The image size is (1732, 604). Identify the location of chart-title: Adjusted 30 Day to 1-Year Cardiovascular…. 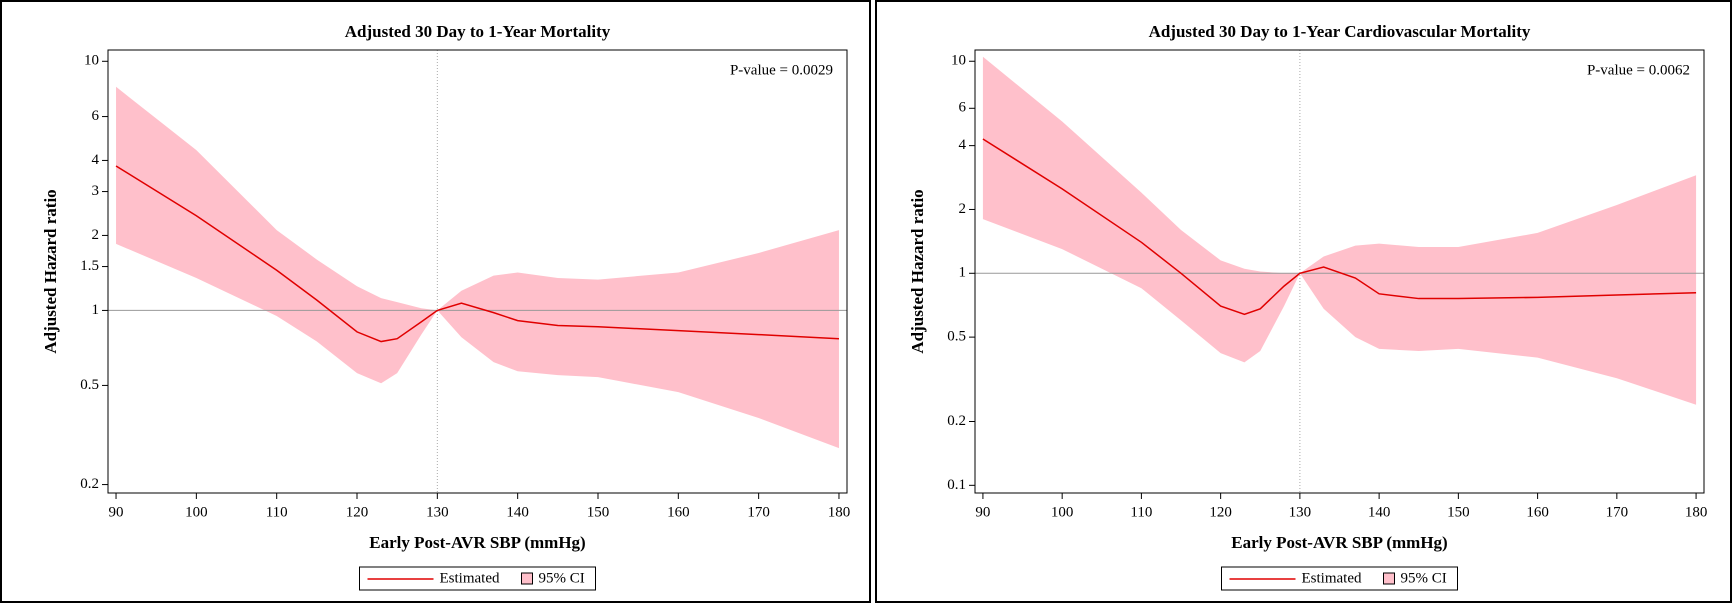
(1340, 31).